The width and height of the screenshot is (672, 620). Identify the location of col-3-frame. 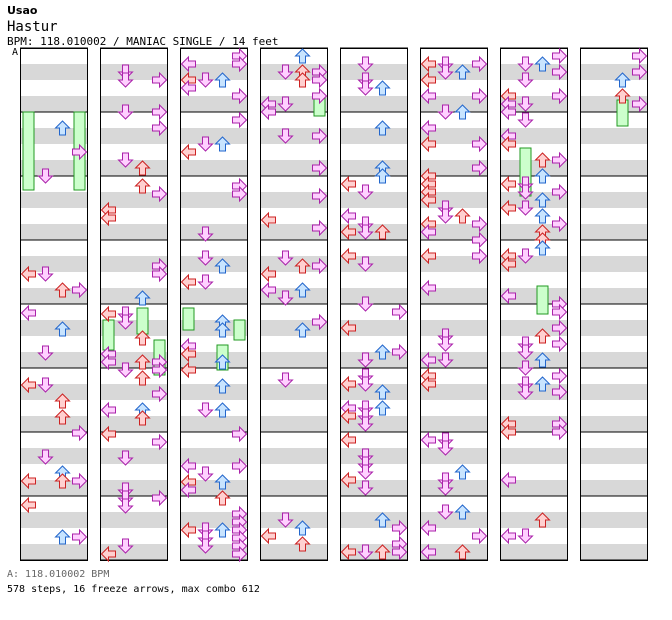
(214, 304).